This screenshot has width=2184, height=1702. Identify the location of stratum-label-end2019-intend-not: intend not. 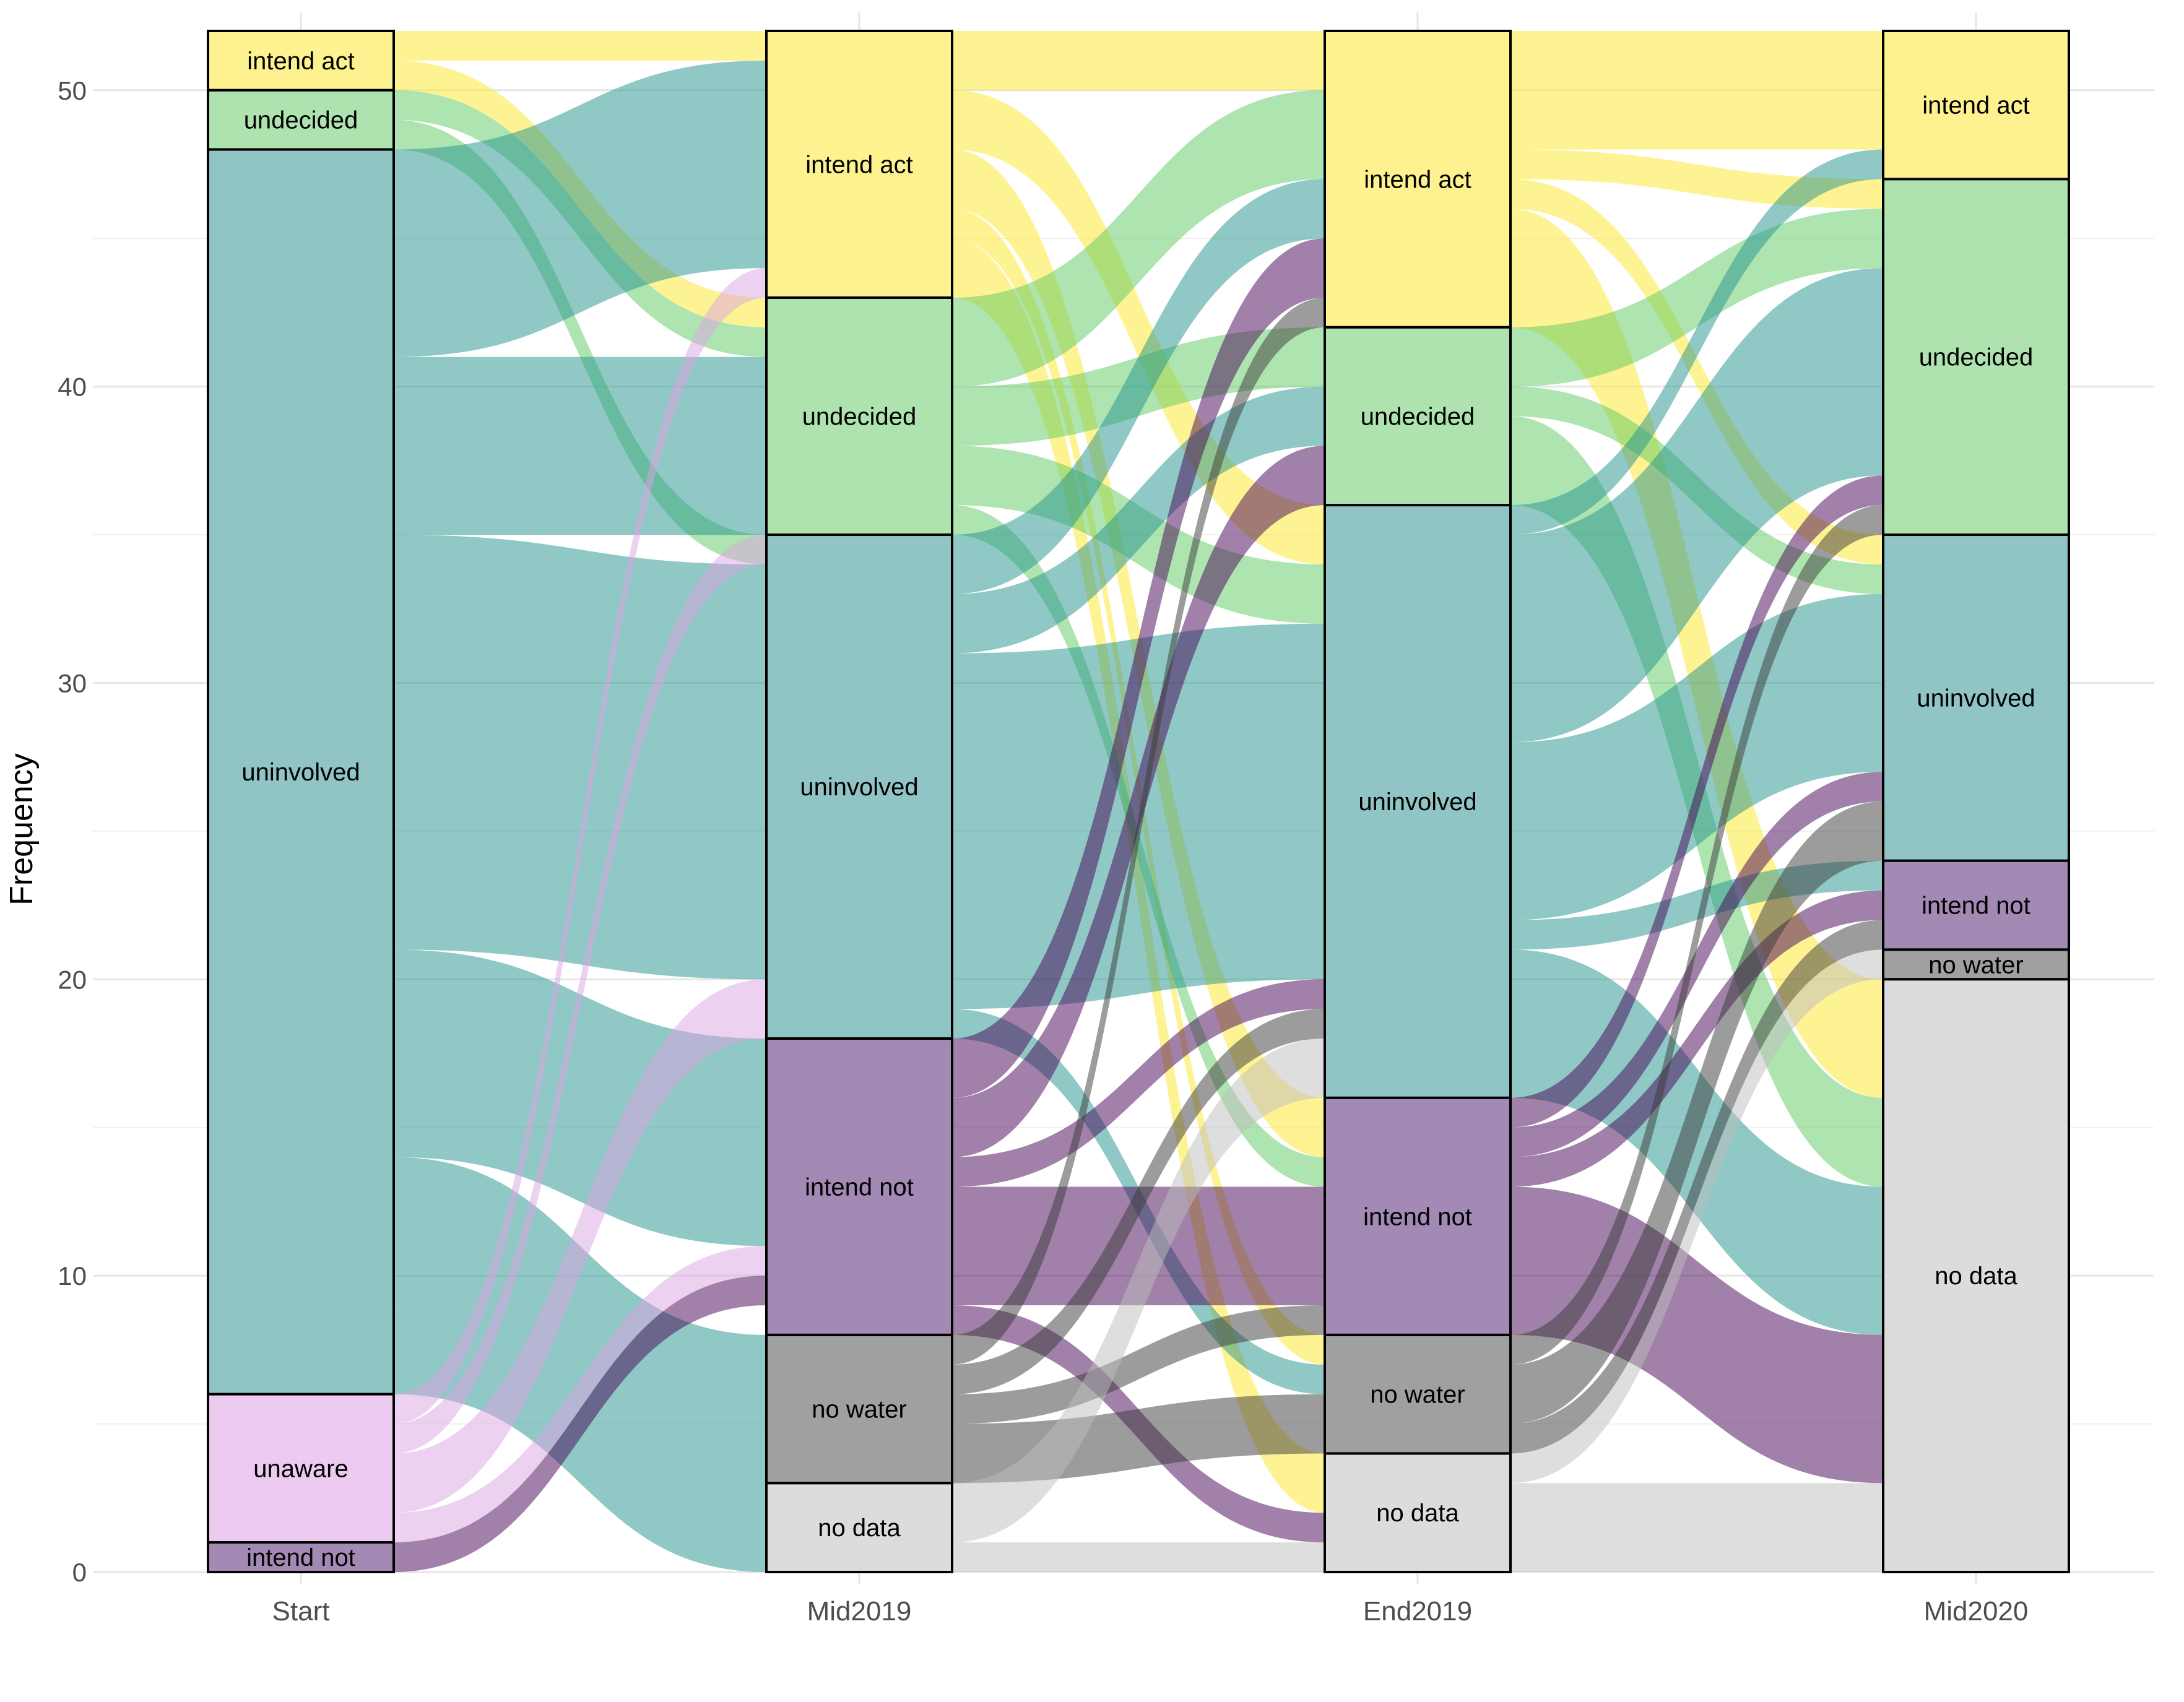
(1417, 1217).